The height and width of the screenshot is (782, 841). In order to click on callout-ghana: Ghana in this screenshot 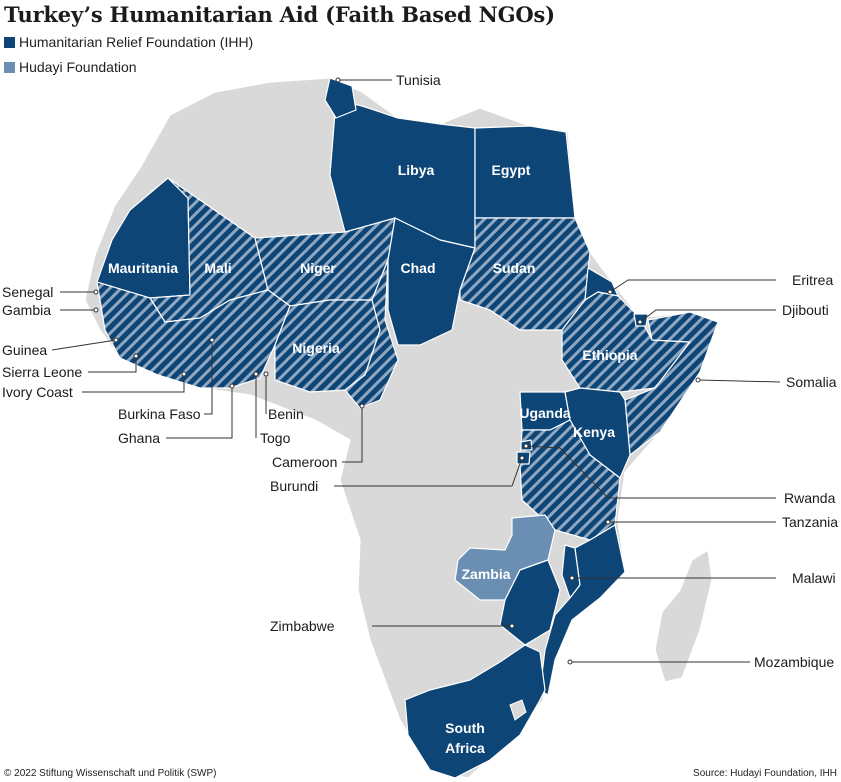, I will do `click(139, 438)`.